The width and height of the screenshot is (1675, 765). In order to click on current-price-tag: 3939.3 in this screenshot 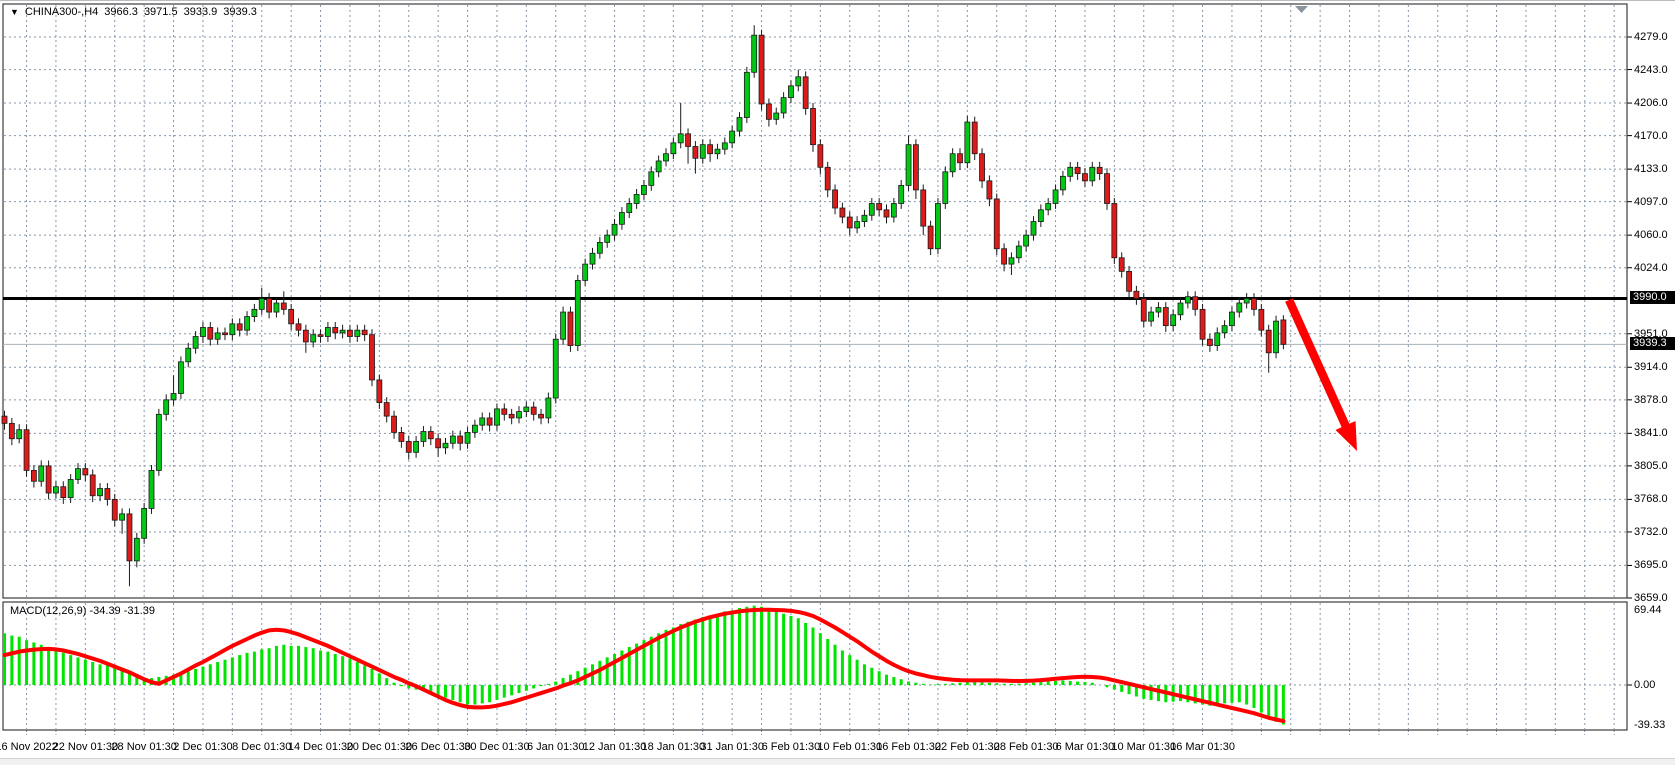, I will do `click(1652, 344)`.